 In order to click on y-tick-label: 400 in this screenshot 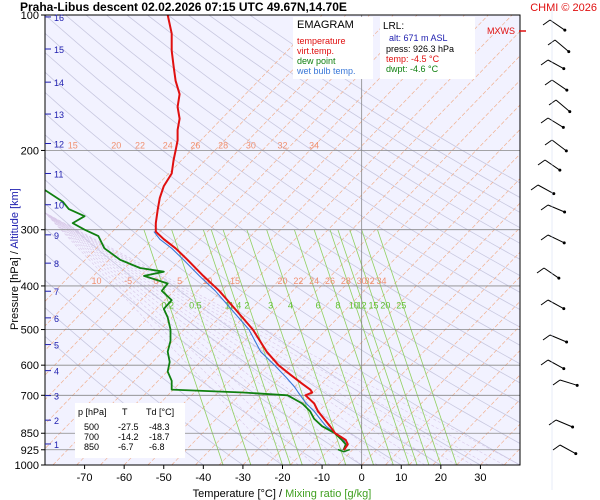, I will do `click(30, 287)`.